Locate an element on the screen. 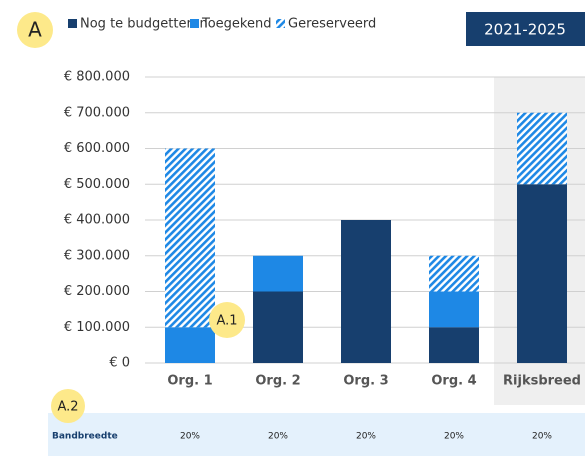 The width and height of the screenshot is (585, 456). y-tick-label: € 100.000 is located at coordinates (97, 327).